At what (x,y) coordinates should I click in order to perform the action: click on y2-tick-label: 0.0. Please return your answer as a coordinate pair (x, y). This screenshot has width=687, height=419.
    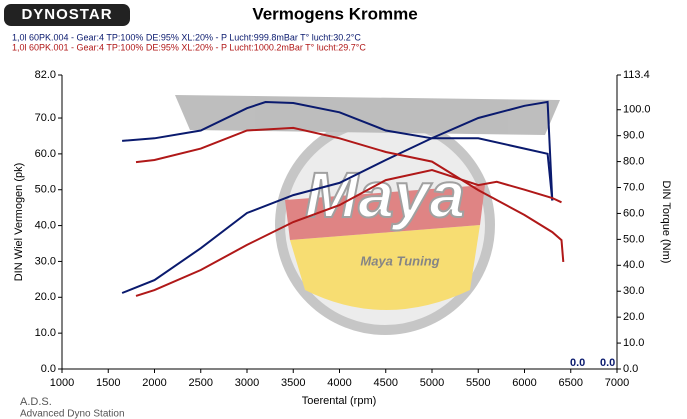
    Looking at the image, I should click on (630, 369).